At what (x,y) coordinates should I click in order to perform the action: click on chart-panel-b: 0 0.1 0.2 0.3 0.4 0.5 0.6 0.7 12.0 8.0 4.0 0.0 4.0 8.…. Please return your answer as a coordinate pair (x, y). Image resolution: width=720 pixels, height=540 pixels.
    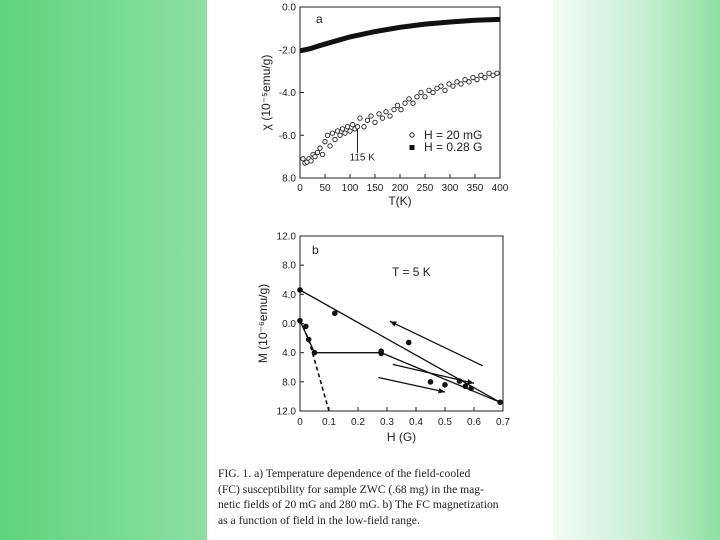
    Looking at the image, I should click on (383, 338).